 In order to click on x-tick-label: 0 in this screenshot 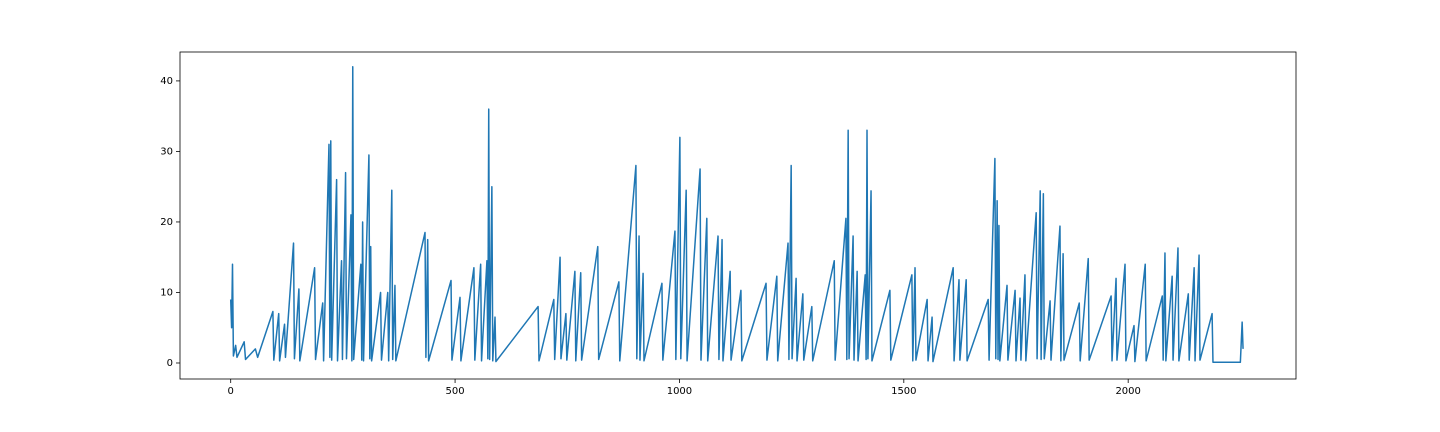, I will do `click(231, 391)`.